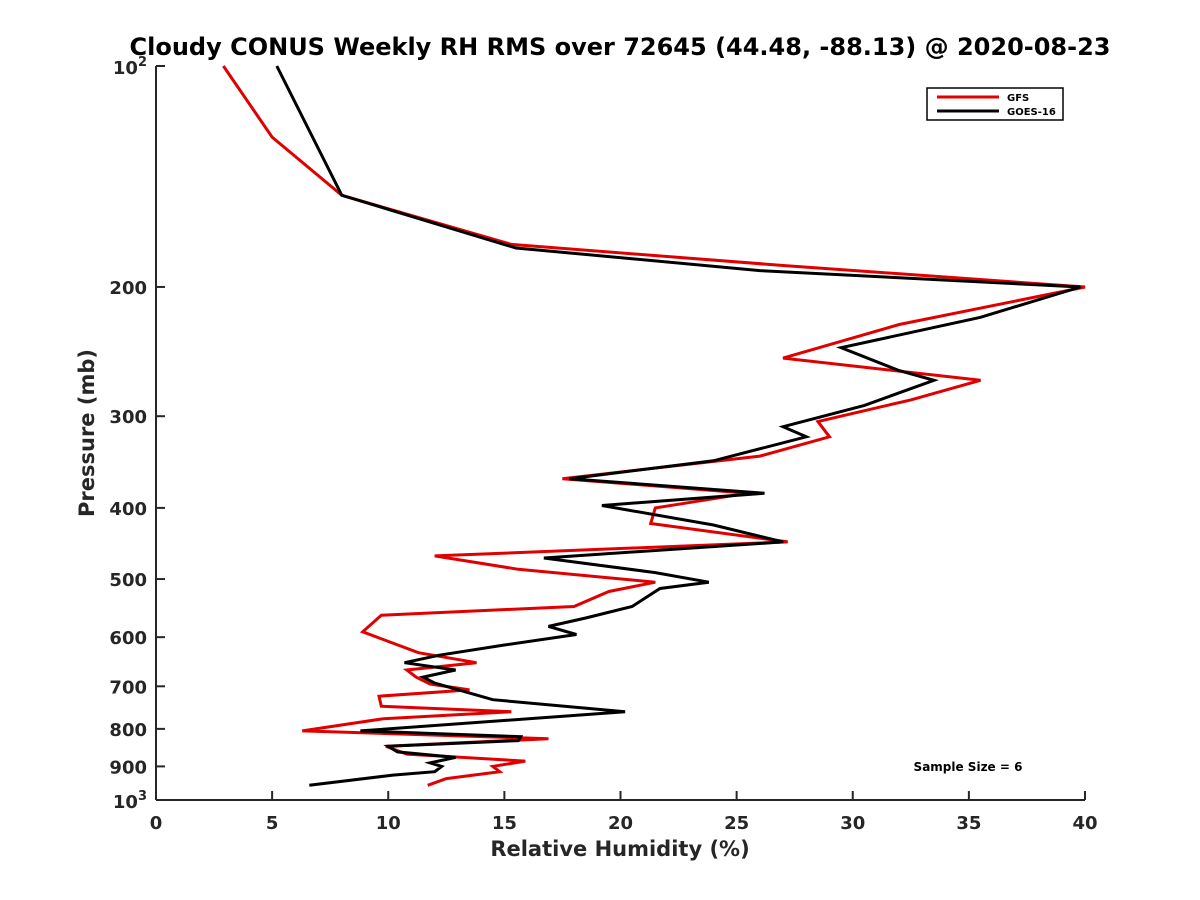 This screenshot has width=1200, height=900. I want to click on y-tick-label: 300, so click(128, 417).